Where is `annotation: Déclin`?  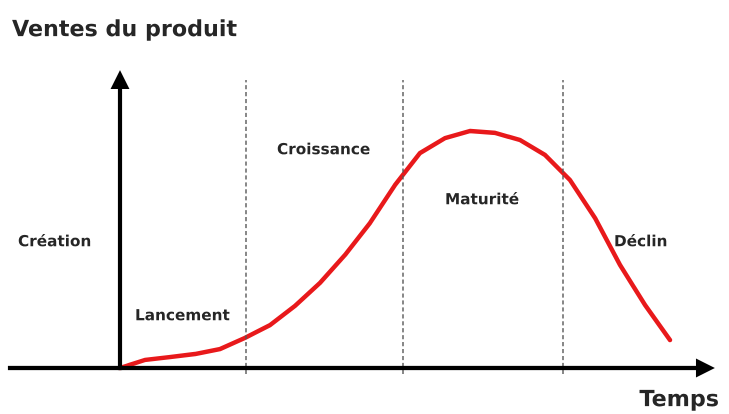
annotation: Déclin is located at coordinates (640, 240).